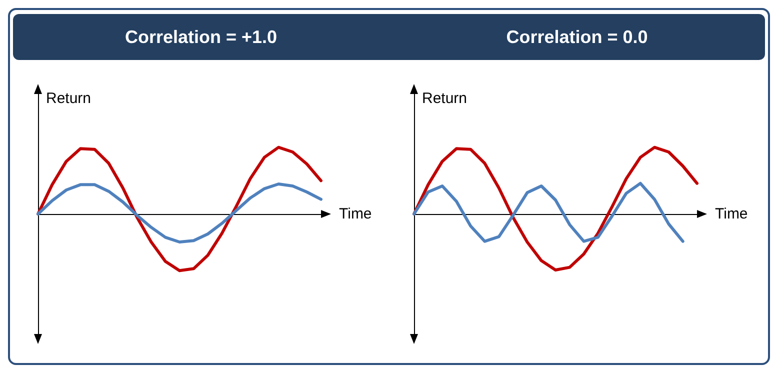 This screenshot has width=778, height=373. I want to click on chart-title: Correlation = 0.0, so click(577, 37).